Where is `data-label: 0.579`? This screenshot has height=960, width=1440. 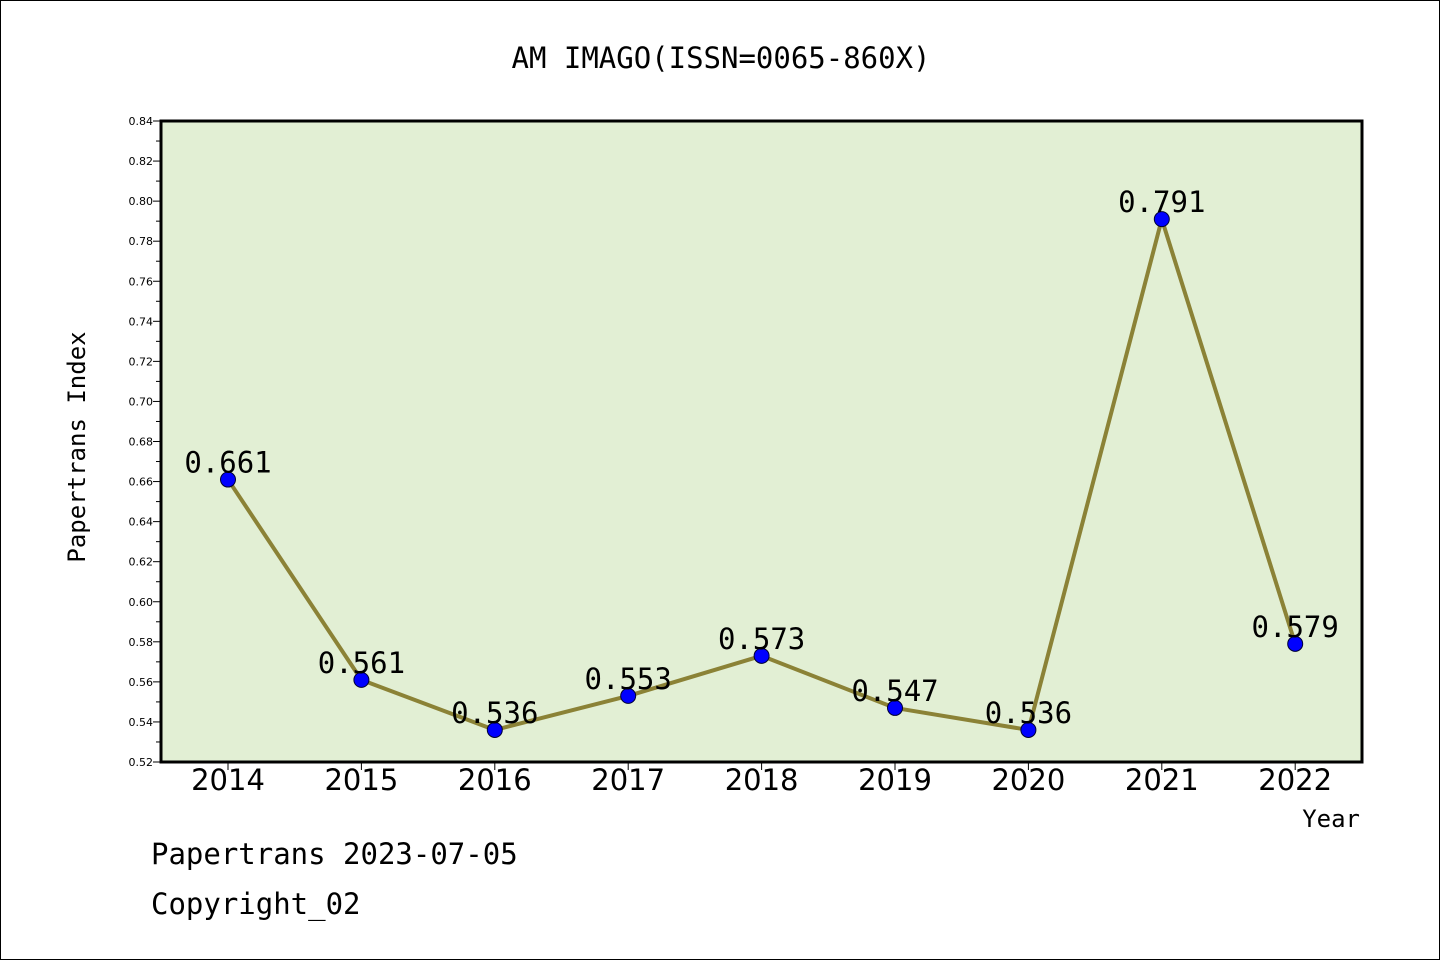 data-label: 0.579 is located at coordinates (1295, 627).